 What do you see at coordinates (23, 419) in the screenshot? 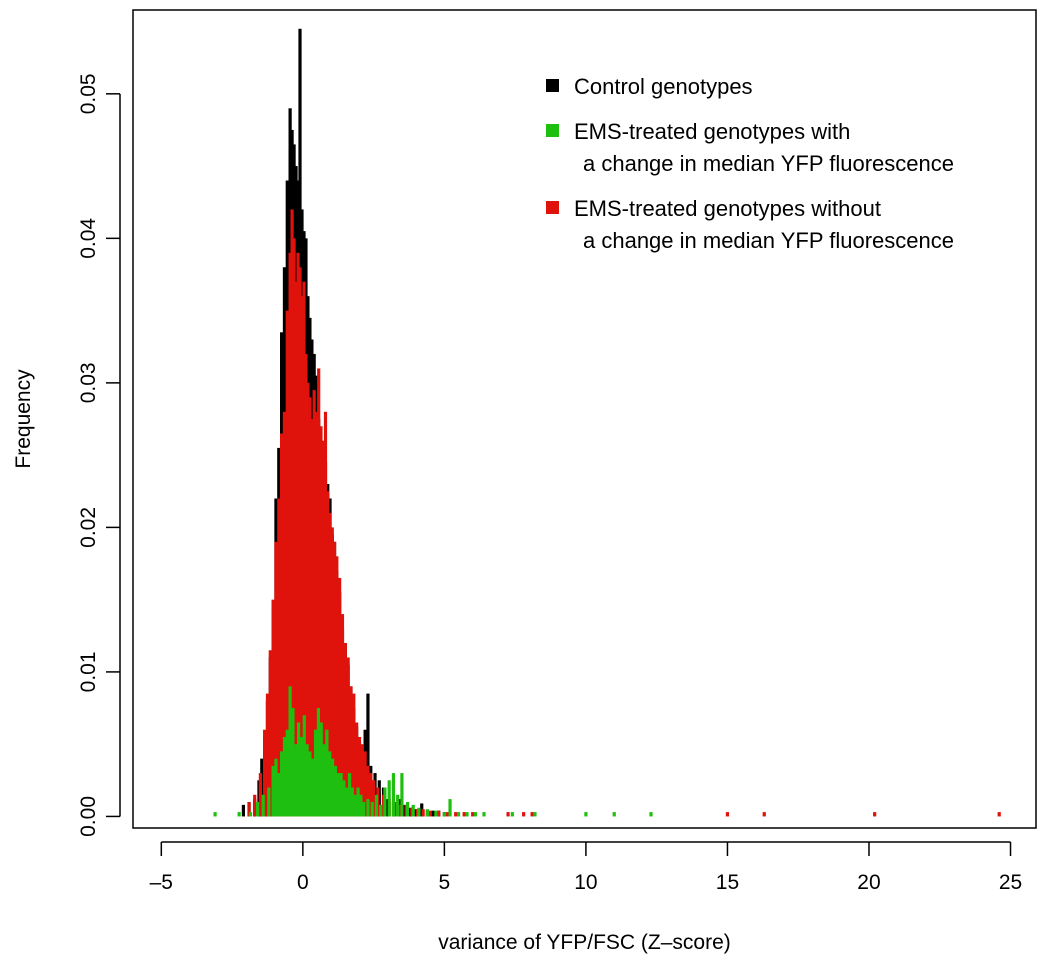
I see `y-axis-title: Frequency` at bounding box center [23, 419].